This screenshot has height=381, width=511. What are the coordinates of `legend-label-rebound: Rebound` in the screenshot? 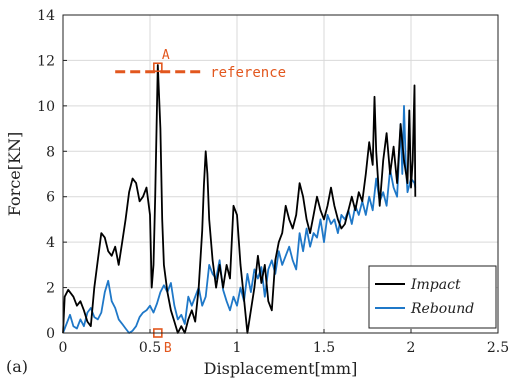 It's located at (442, 309).